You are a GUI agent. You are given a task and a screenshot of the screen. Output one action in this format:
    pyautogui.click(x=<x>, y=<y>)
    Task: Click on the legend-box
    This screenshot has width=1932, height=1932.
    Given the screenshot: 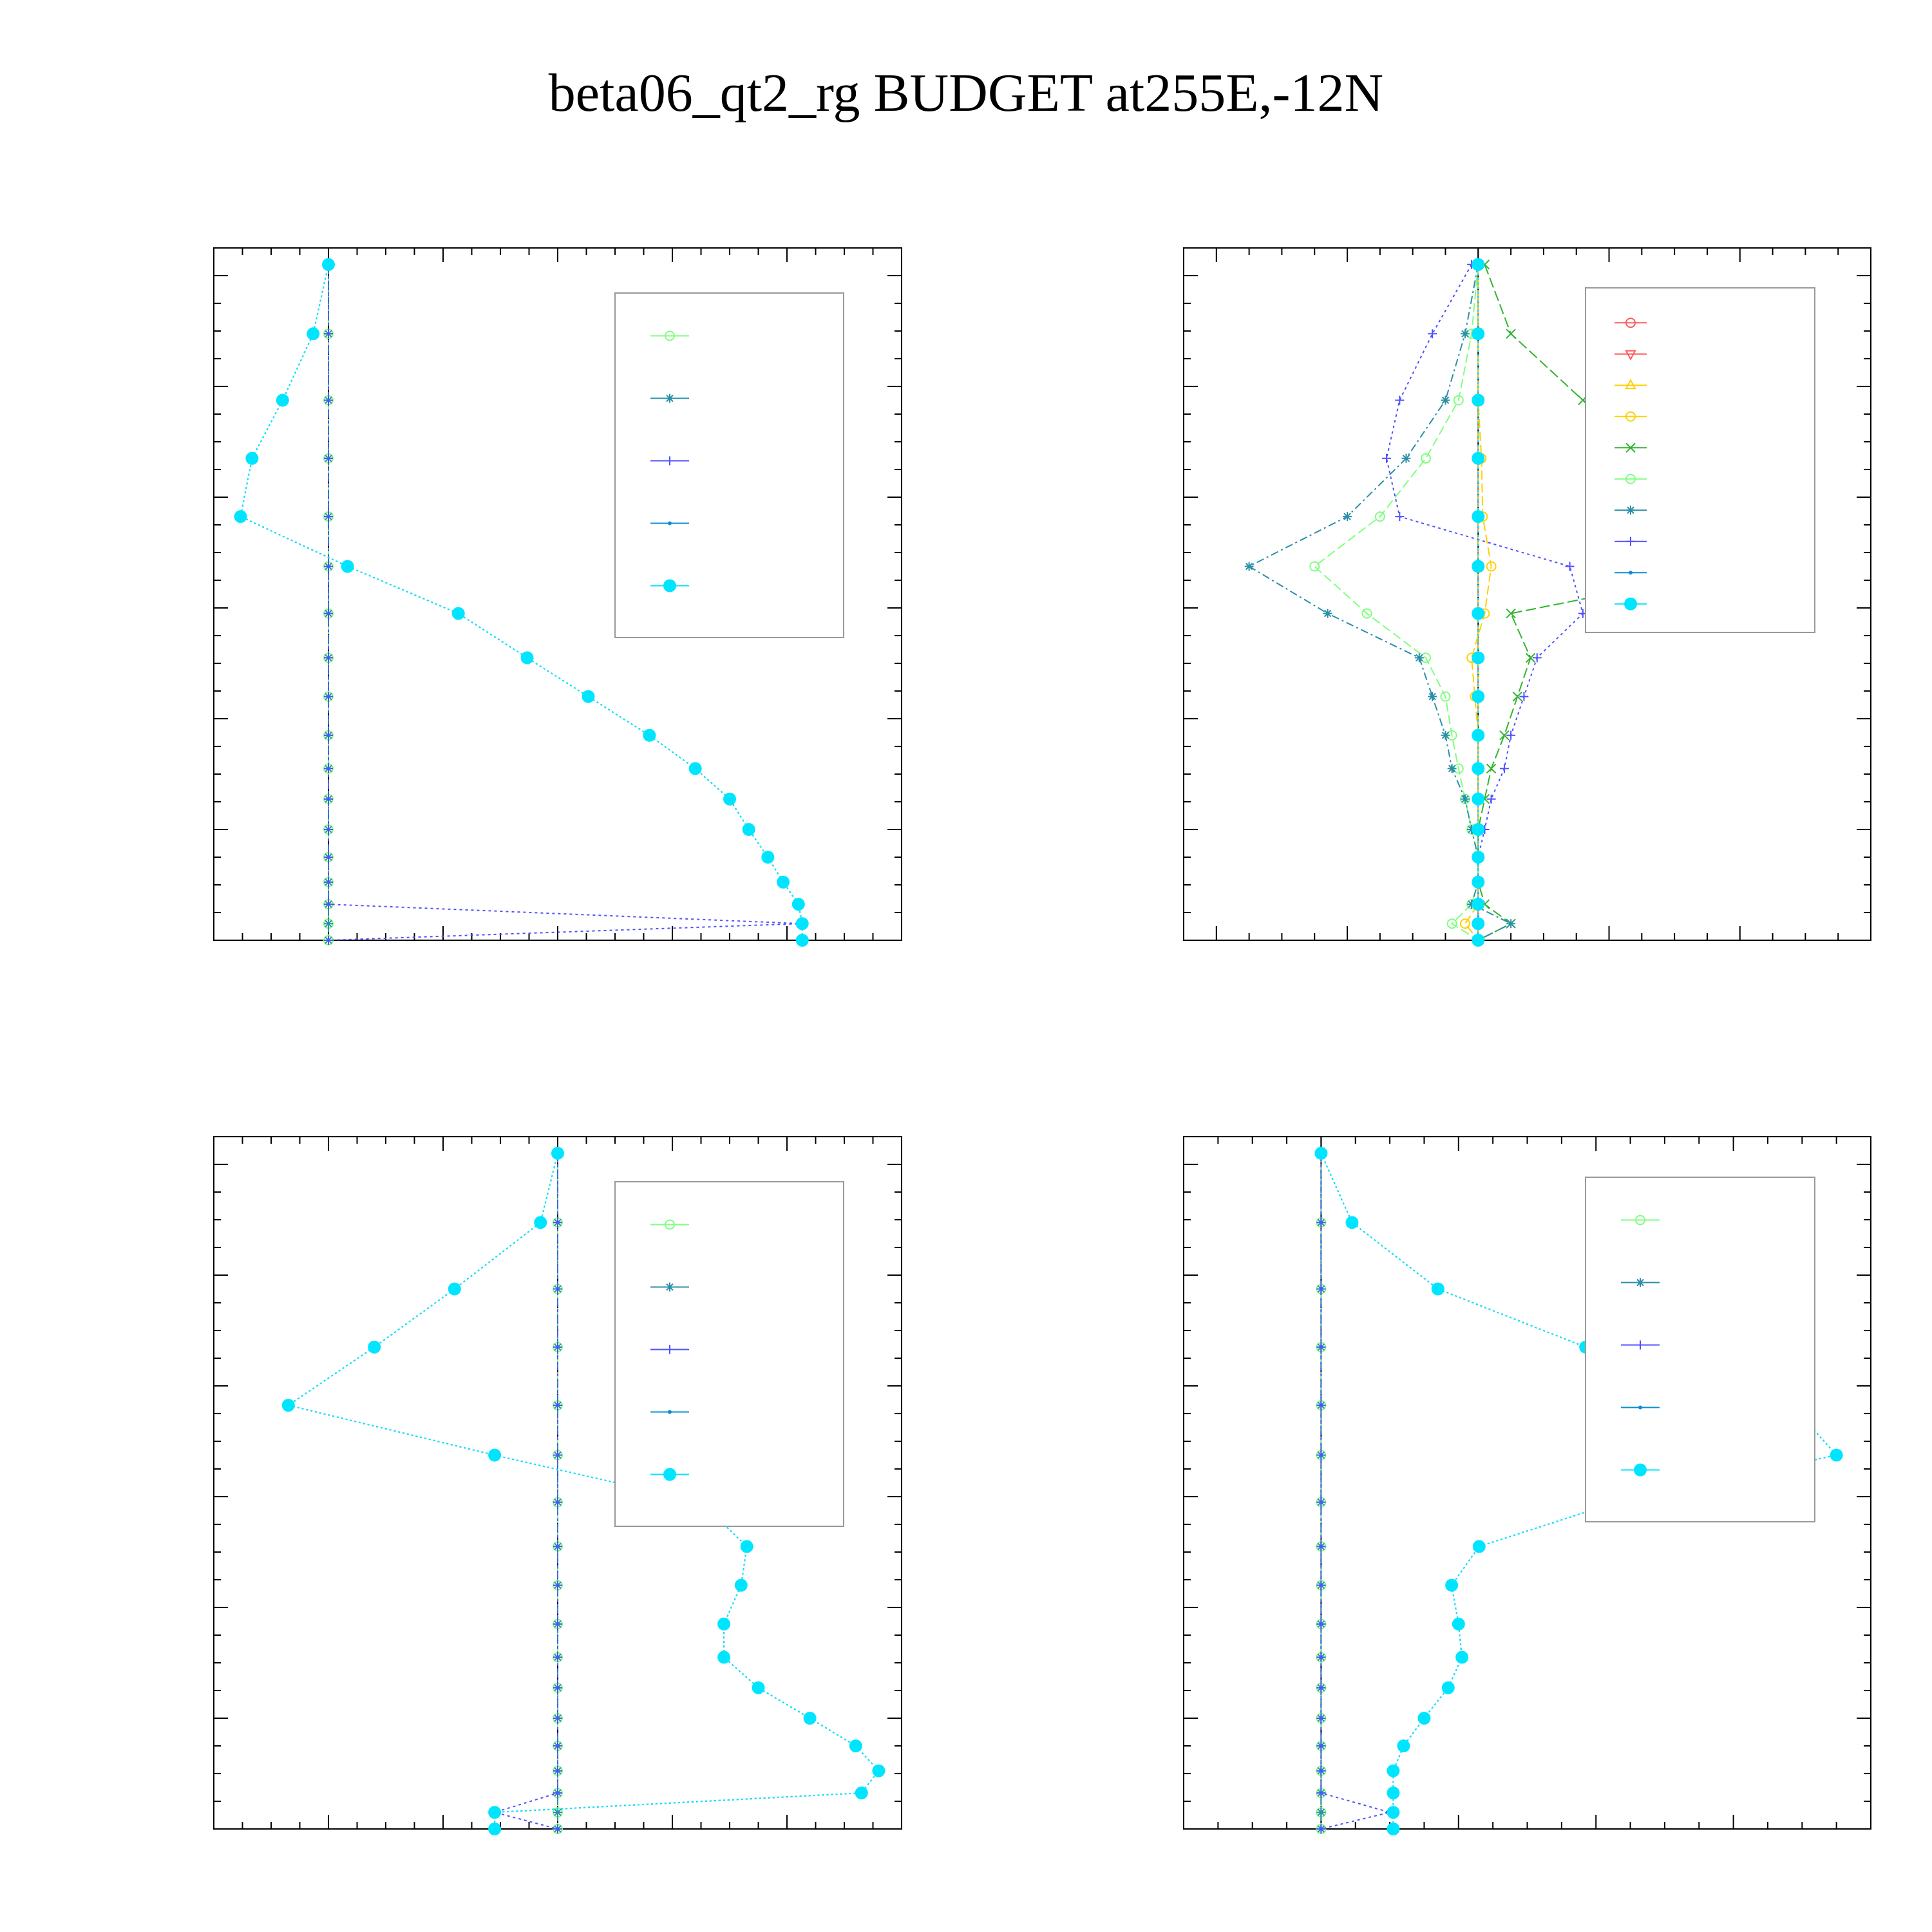 What is the action you would take?
    pyautogui.click(x=1700, y=460)
    